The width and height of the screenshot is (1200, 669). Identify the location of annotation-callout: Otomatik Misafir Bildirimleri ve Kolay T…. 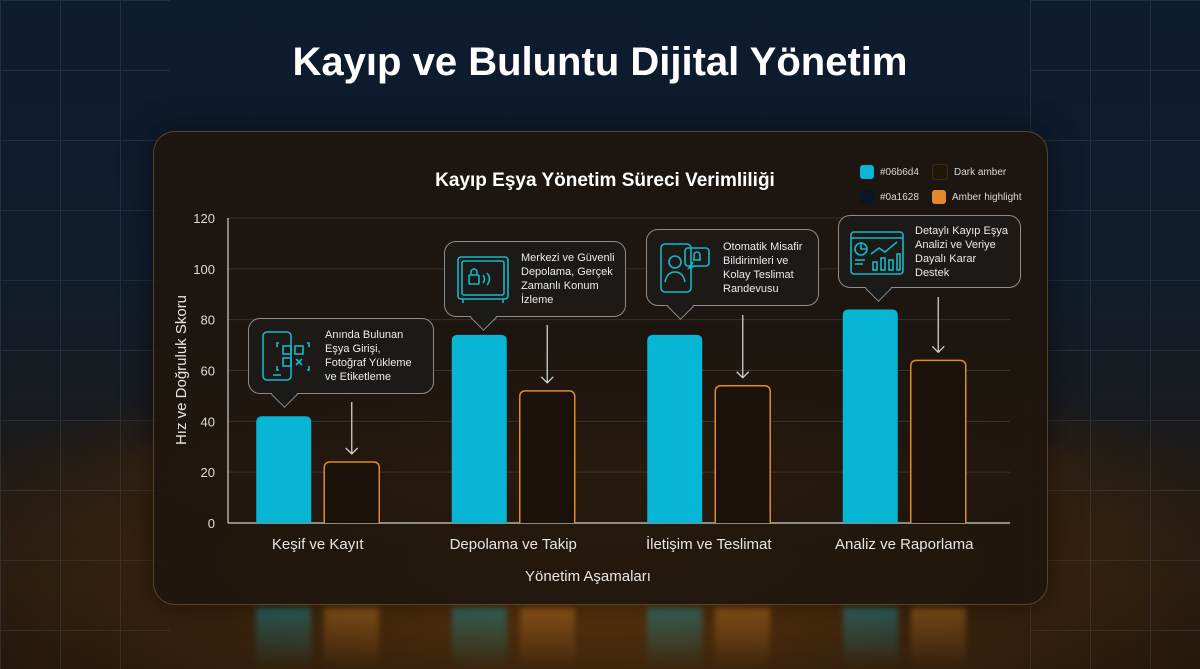
(732, 274).